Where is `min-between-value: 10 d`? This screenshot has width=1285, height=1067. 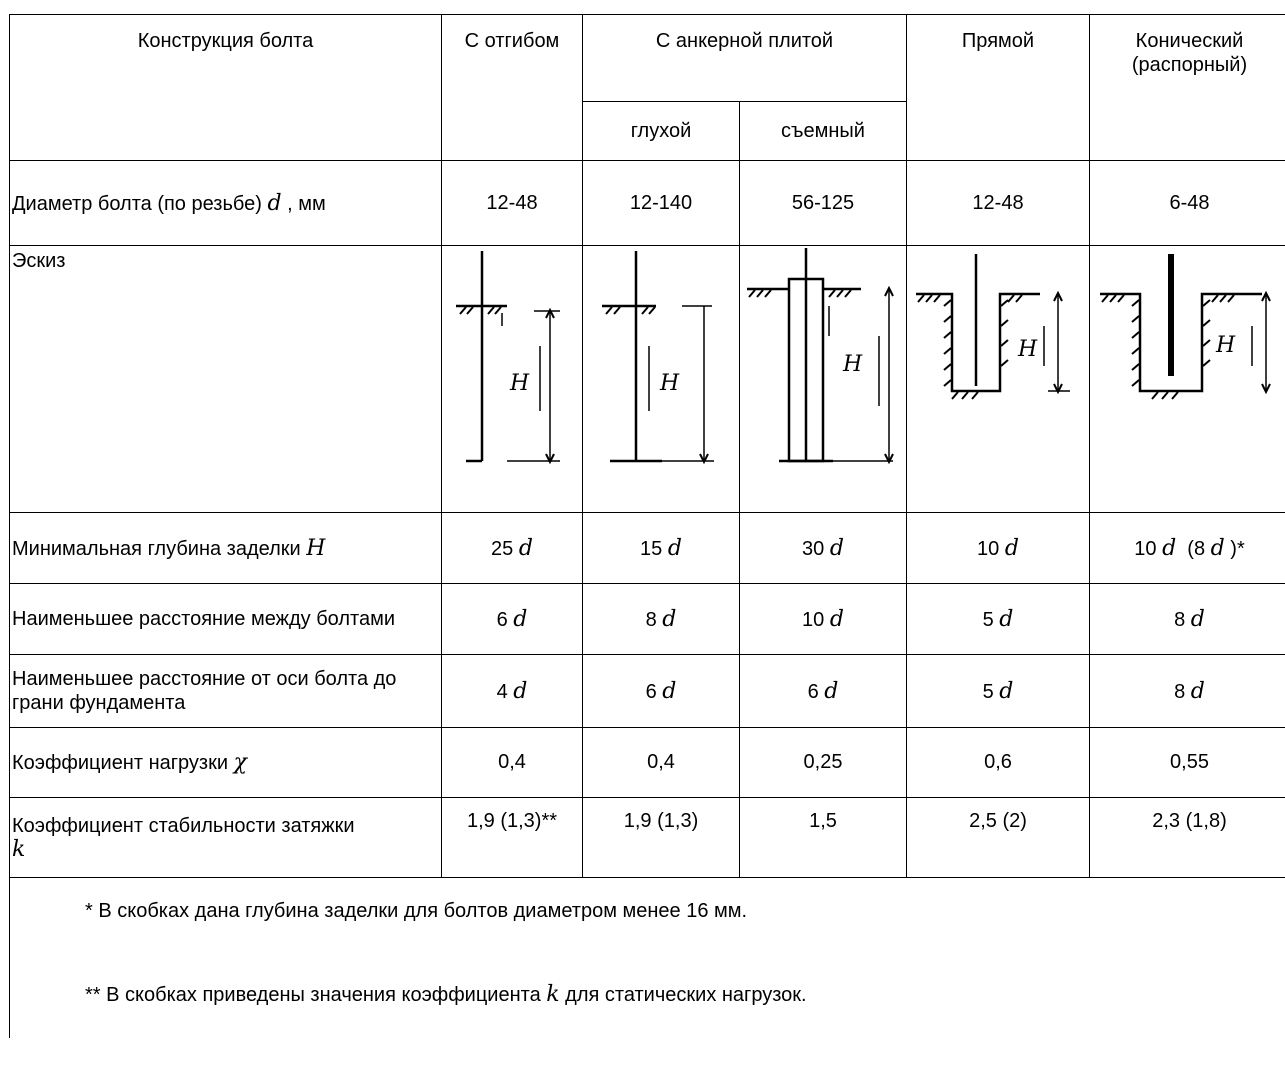
min-between-value: 10 d is located at coordinates (823, 619).